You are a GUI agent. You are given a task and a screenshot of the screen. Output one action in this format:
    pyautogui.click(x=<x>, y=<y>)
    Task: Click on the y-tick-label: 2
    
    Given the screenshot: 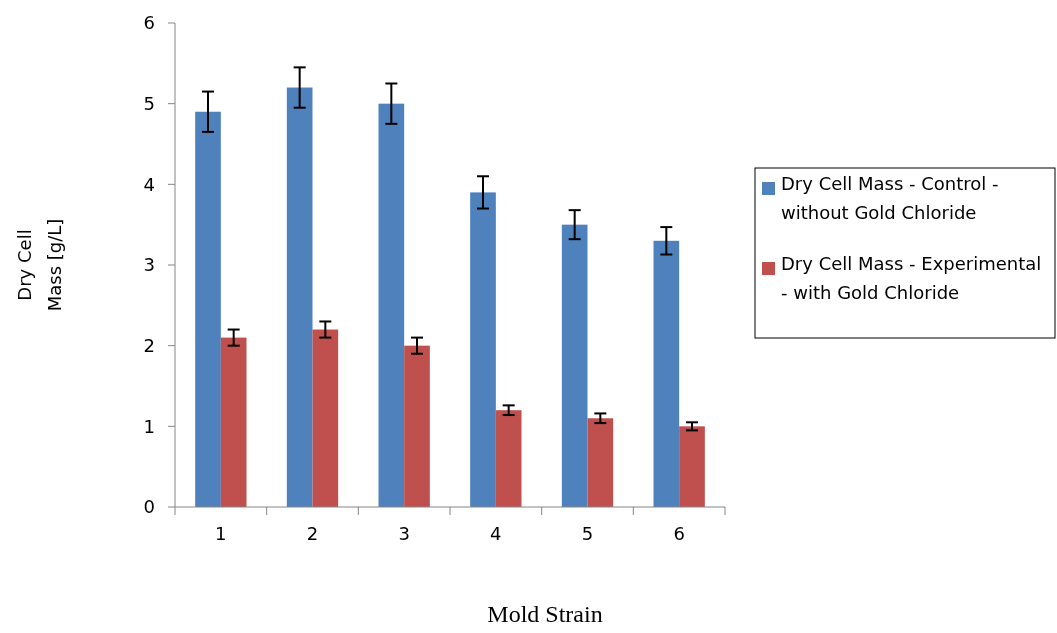 What is the action you would take?
    pyautogui.click(x=149, y=345)
    